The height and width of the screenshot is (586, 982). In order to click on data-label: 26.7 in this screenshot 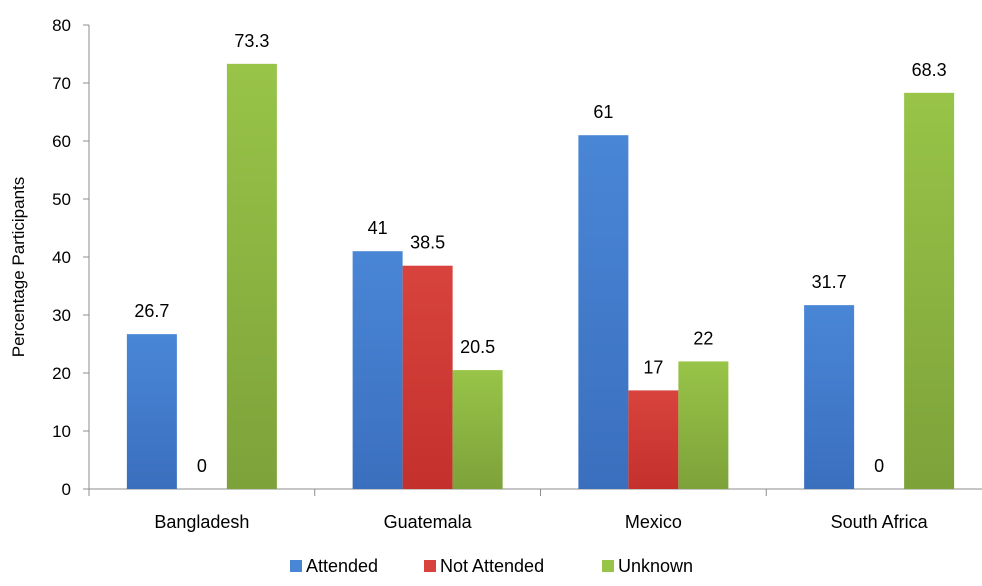, I will do `click(151, 311)`.